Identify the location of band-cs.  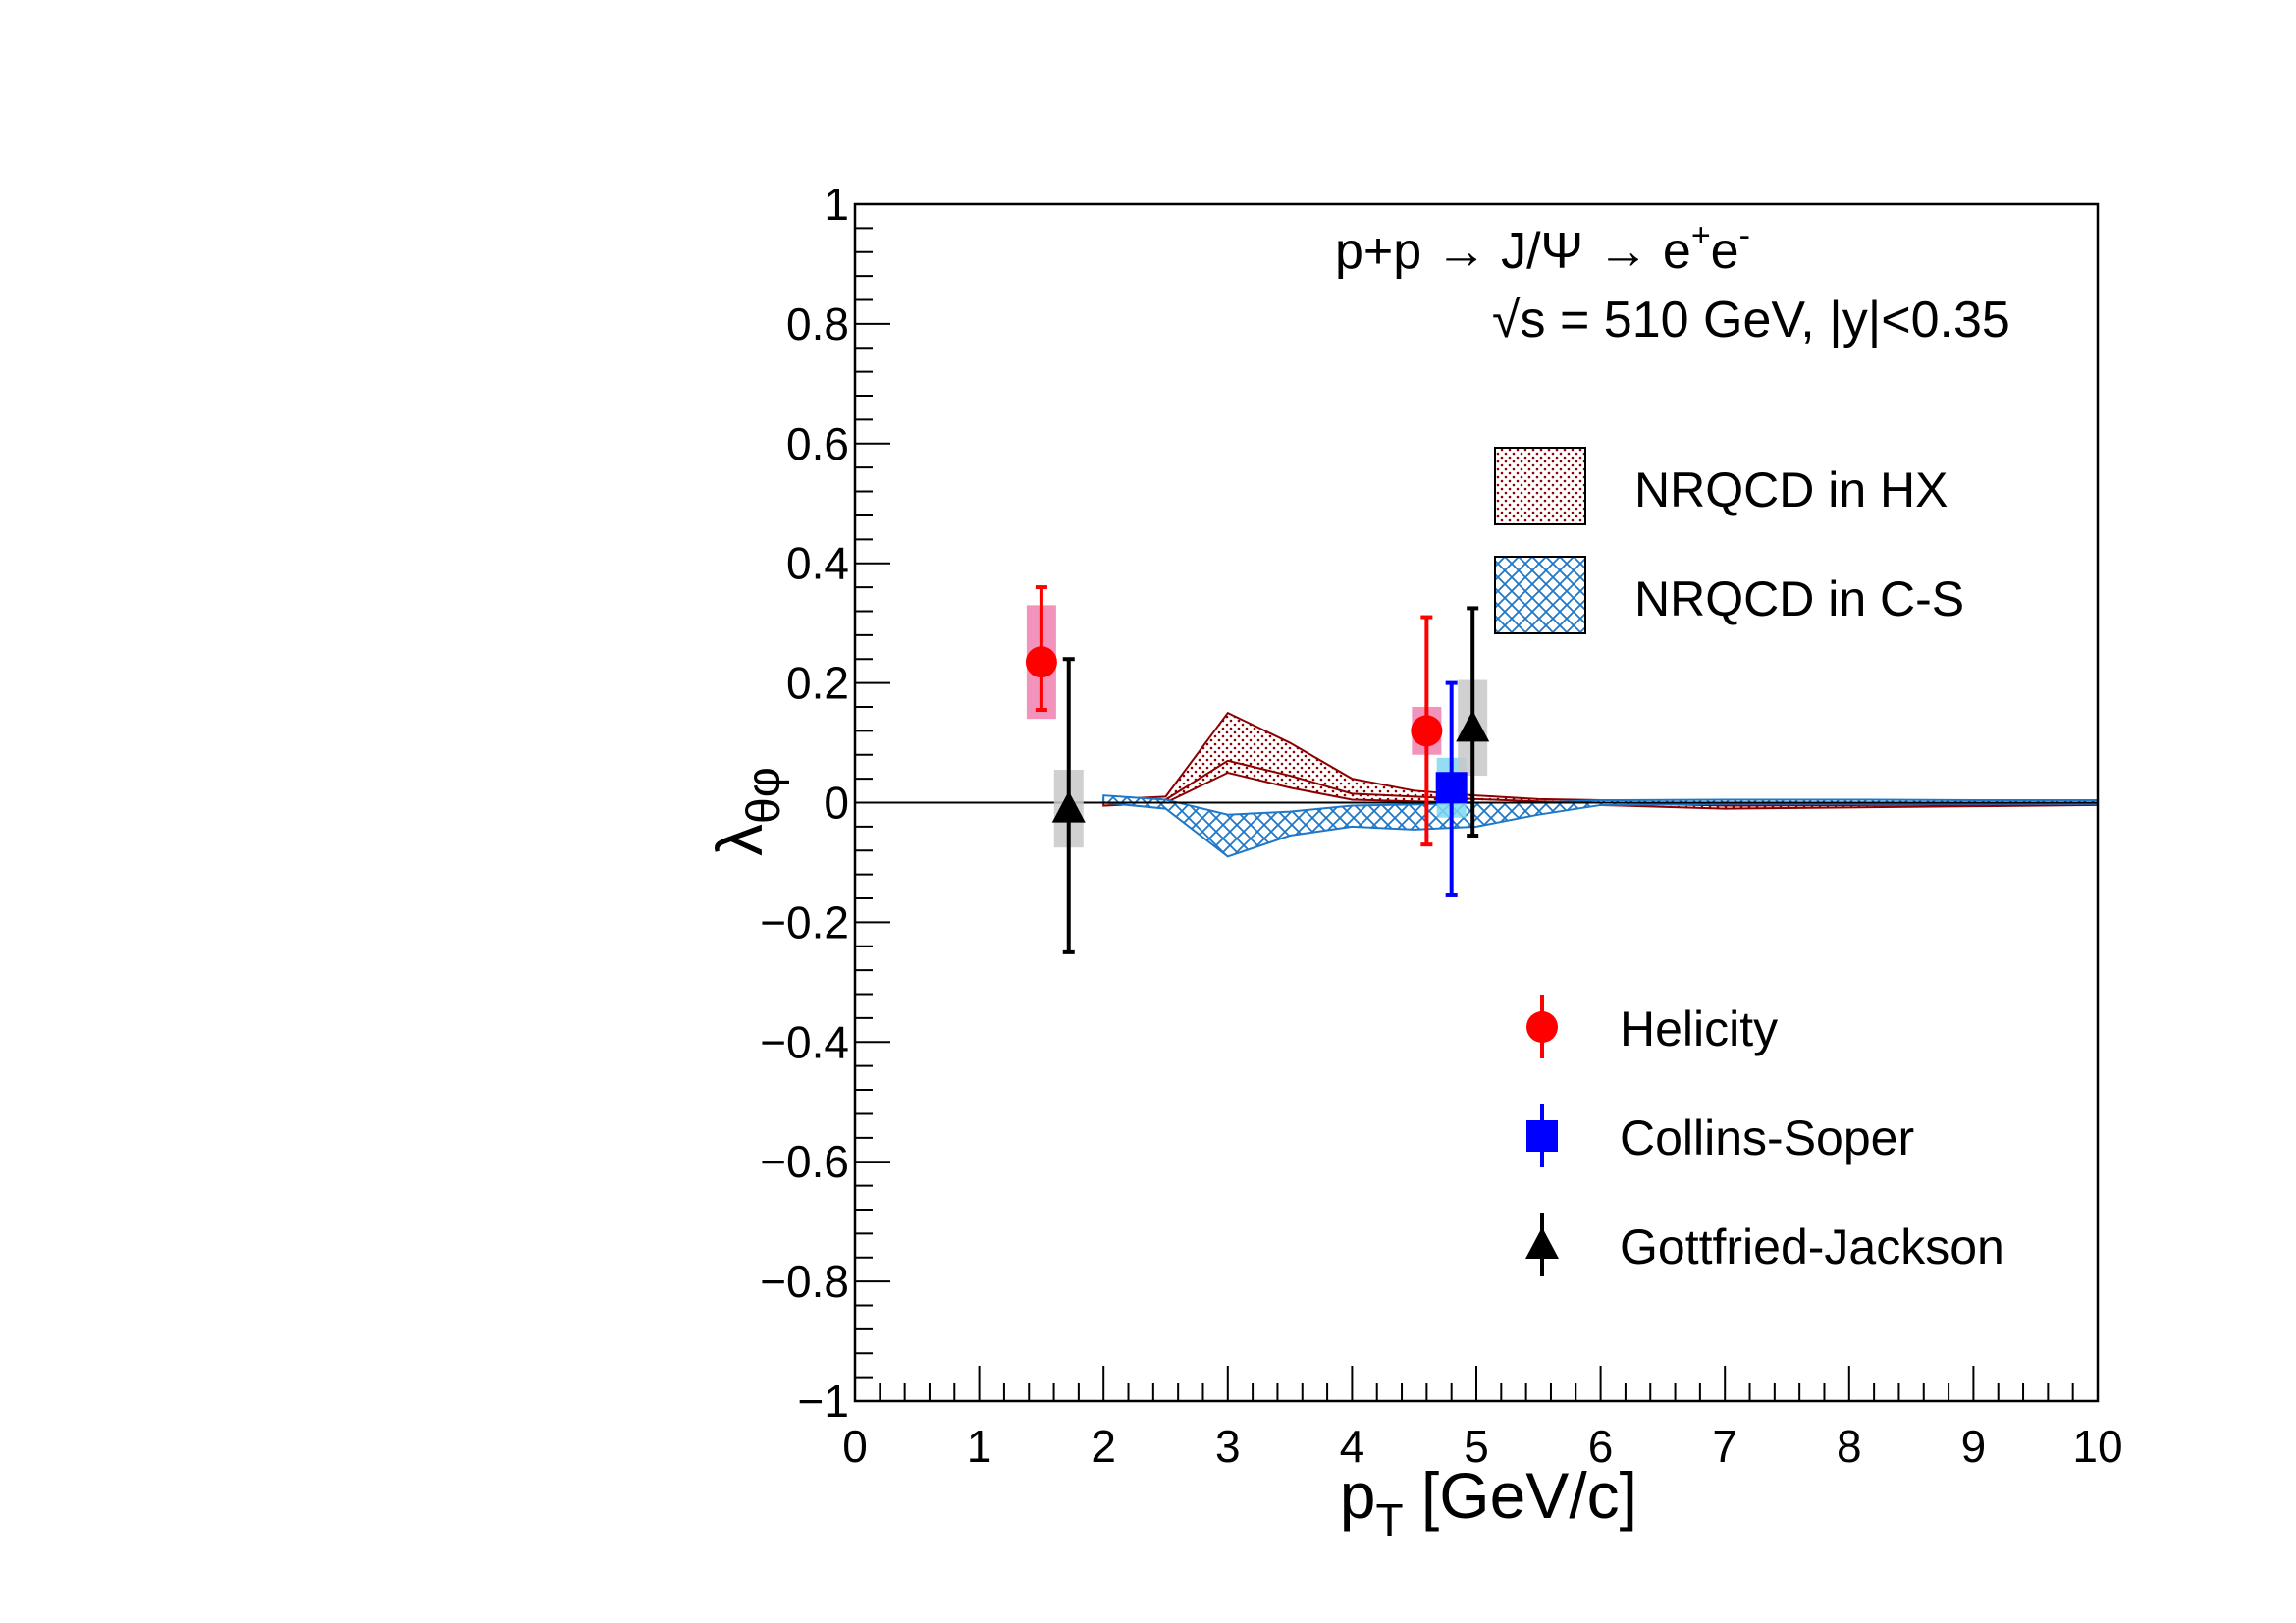
(1601, 826).